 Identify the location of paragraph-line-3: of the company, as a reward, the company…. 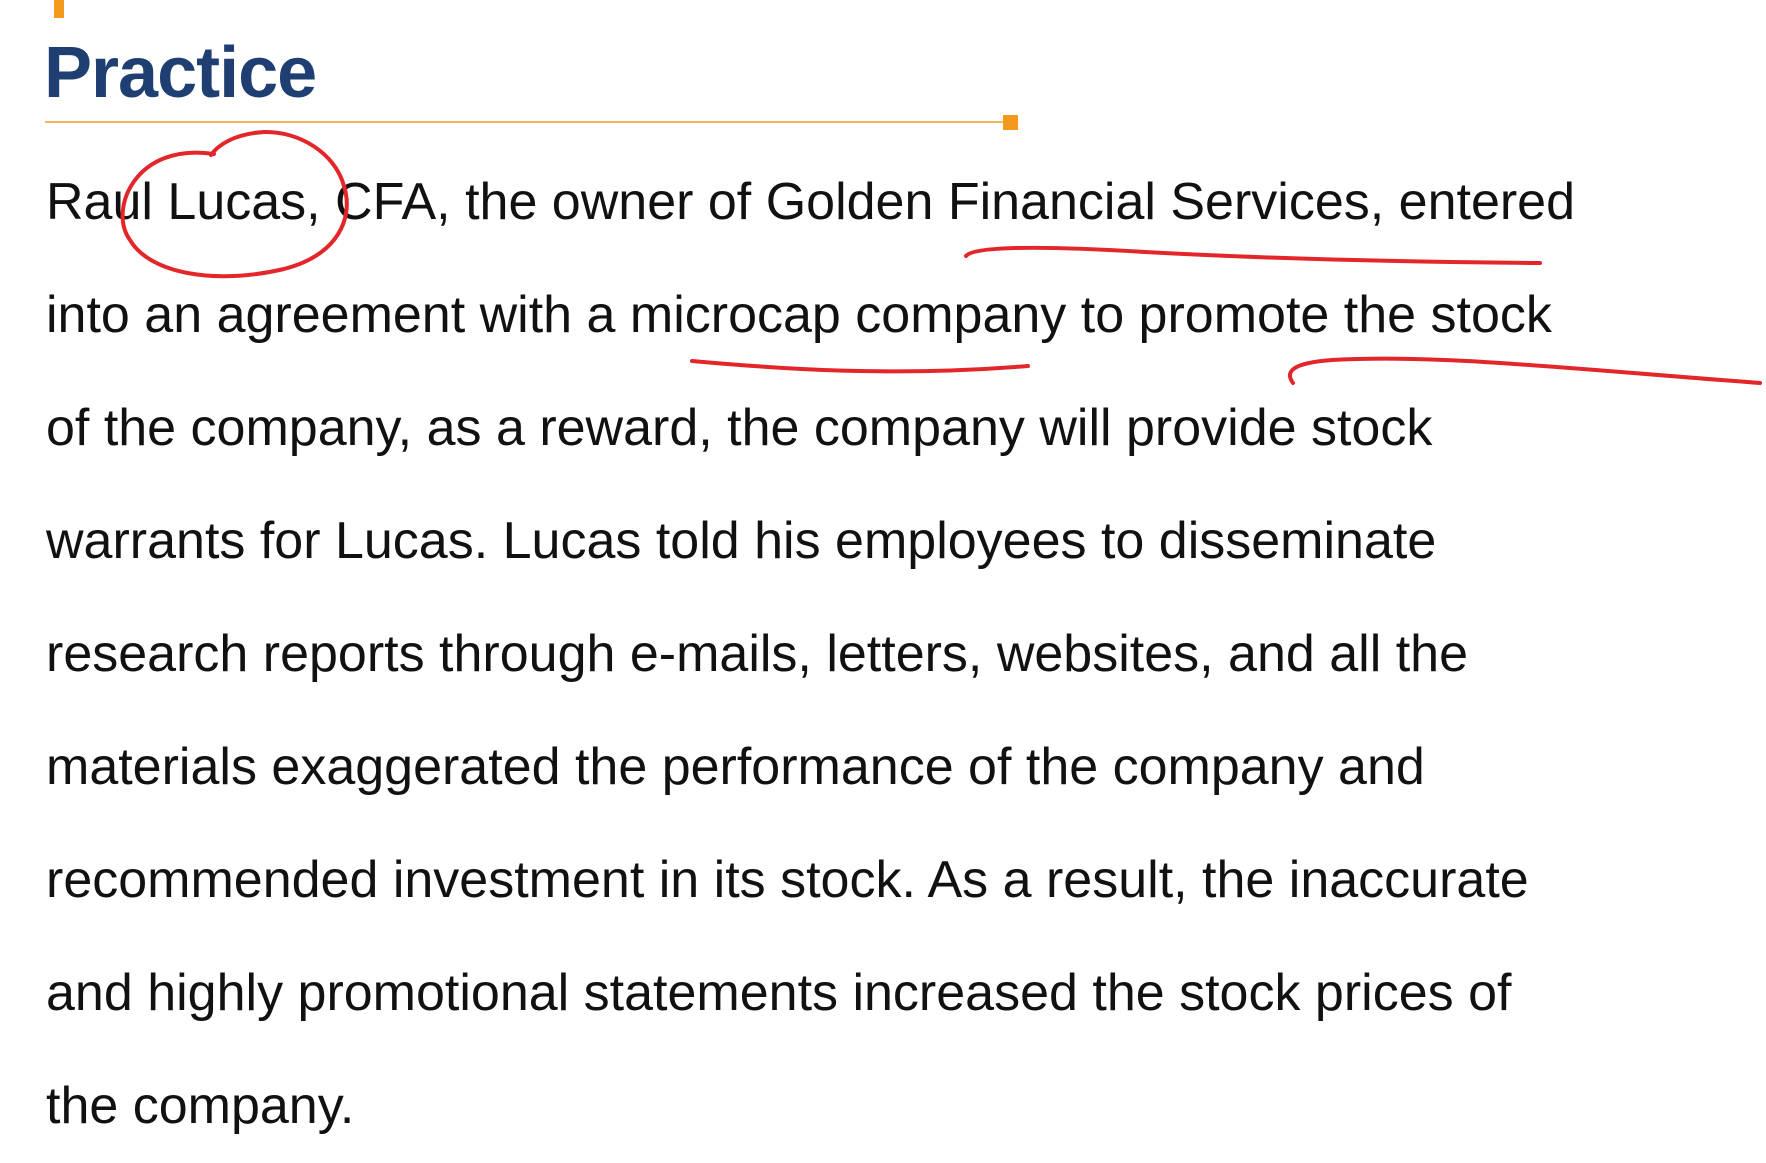
(739, 428).